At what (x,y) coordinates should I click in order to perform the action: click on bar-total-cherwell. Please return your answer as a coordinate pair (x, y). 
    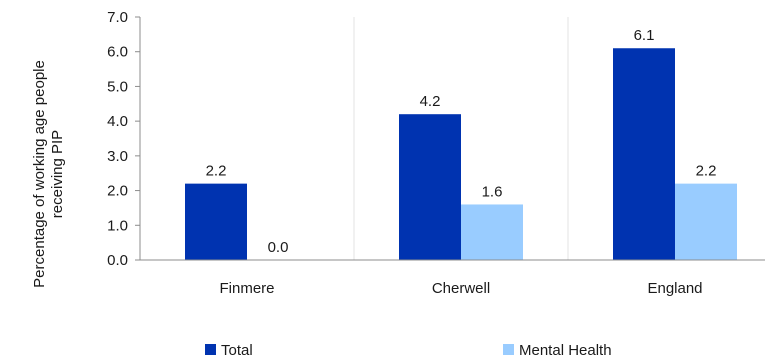
    Looking at the image, I should click on (430, 187).